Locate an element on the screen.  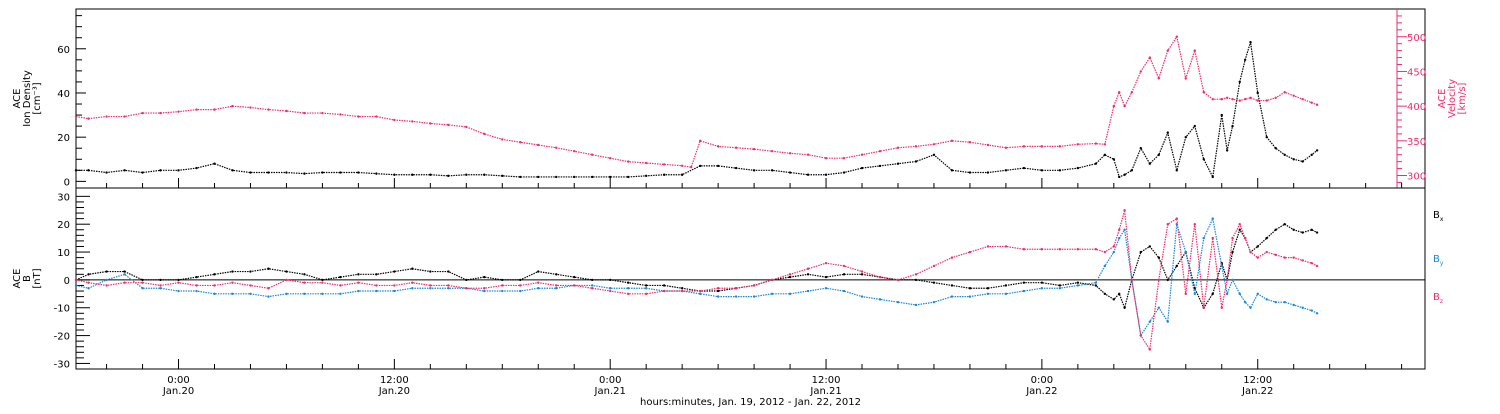
b-tick-label: -10 is located at coordinates (62, 309).